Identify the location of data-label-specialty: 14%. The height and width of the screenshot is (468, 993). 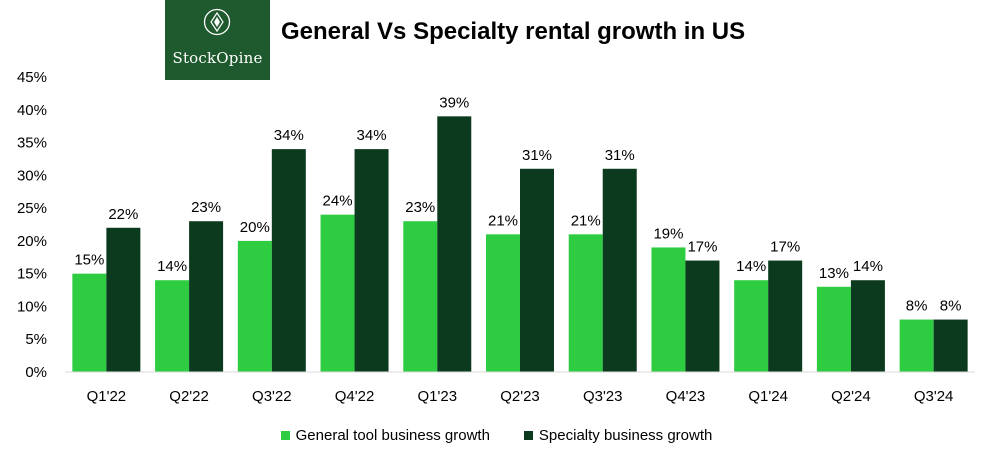
(868, 266).